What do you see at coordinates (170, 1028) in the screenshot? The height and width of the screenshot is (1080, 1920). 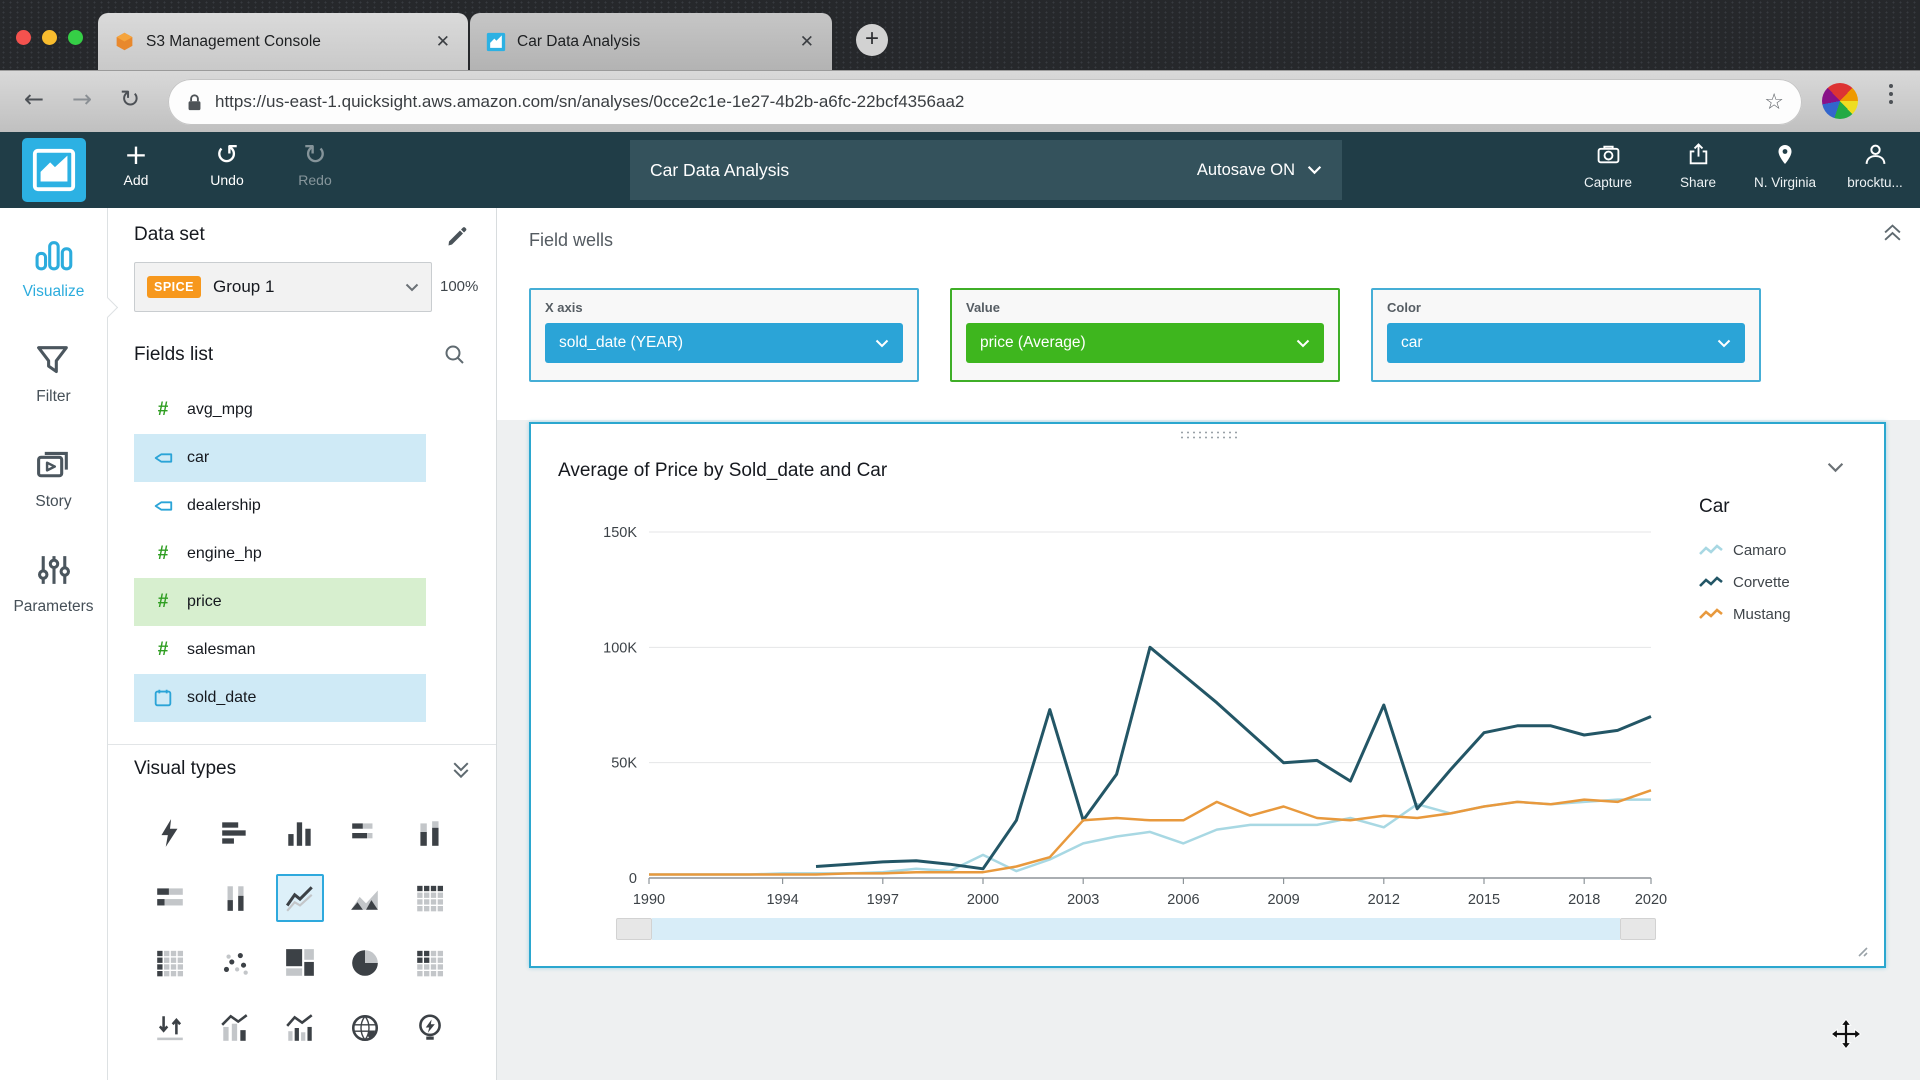 I see `visual-type-waterfall` at bounding box center [170, 1028].